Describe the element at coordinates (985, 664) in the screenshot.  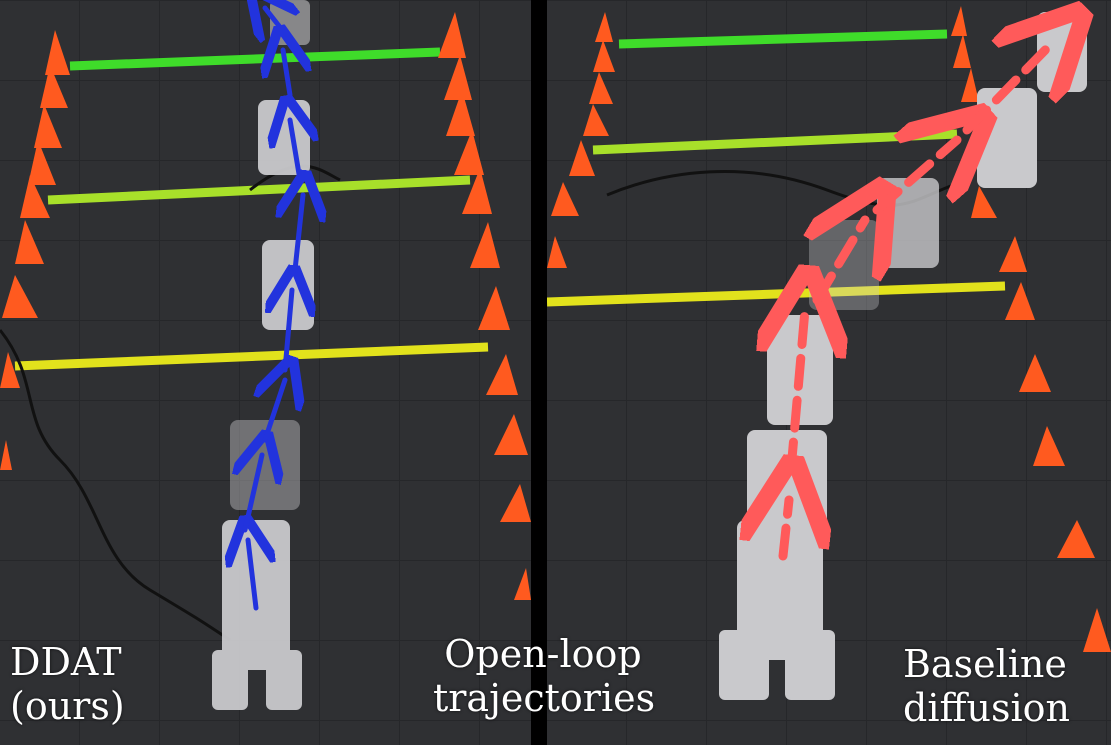
I see `baseline-caption-line1: Baseline` at that location.